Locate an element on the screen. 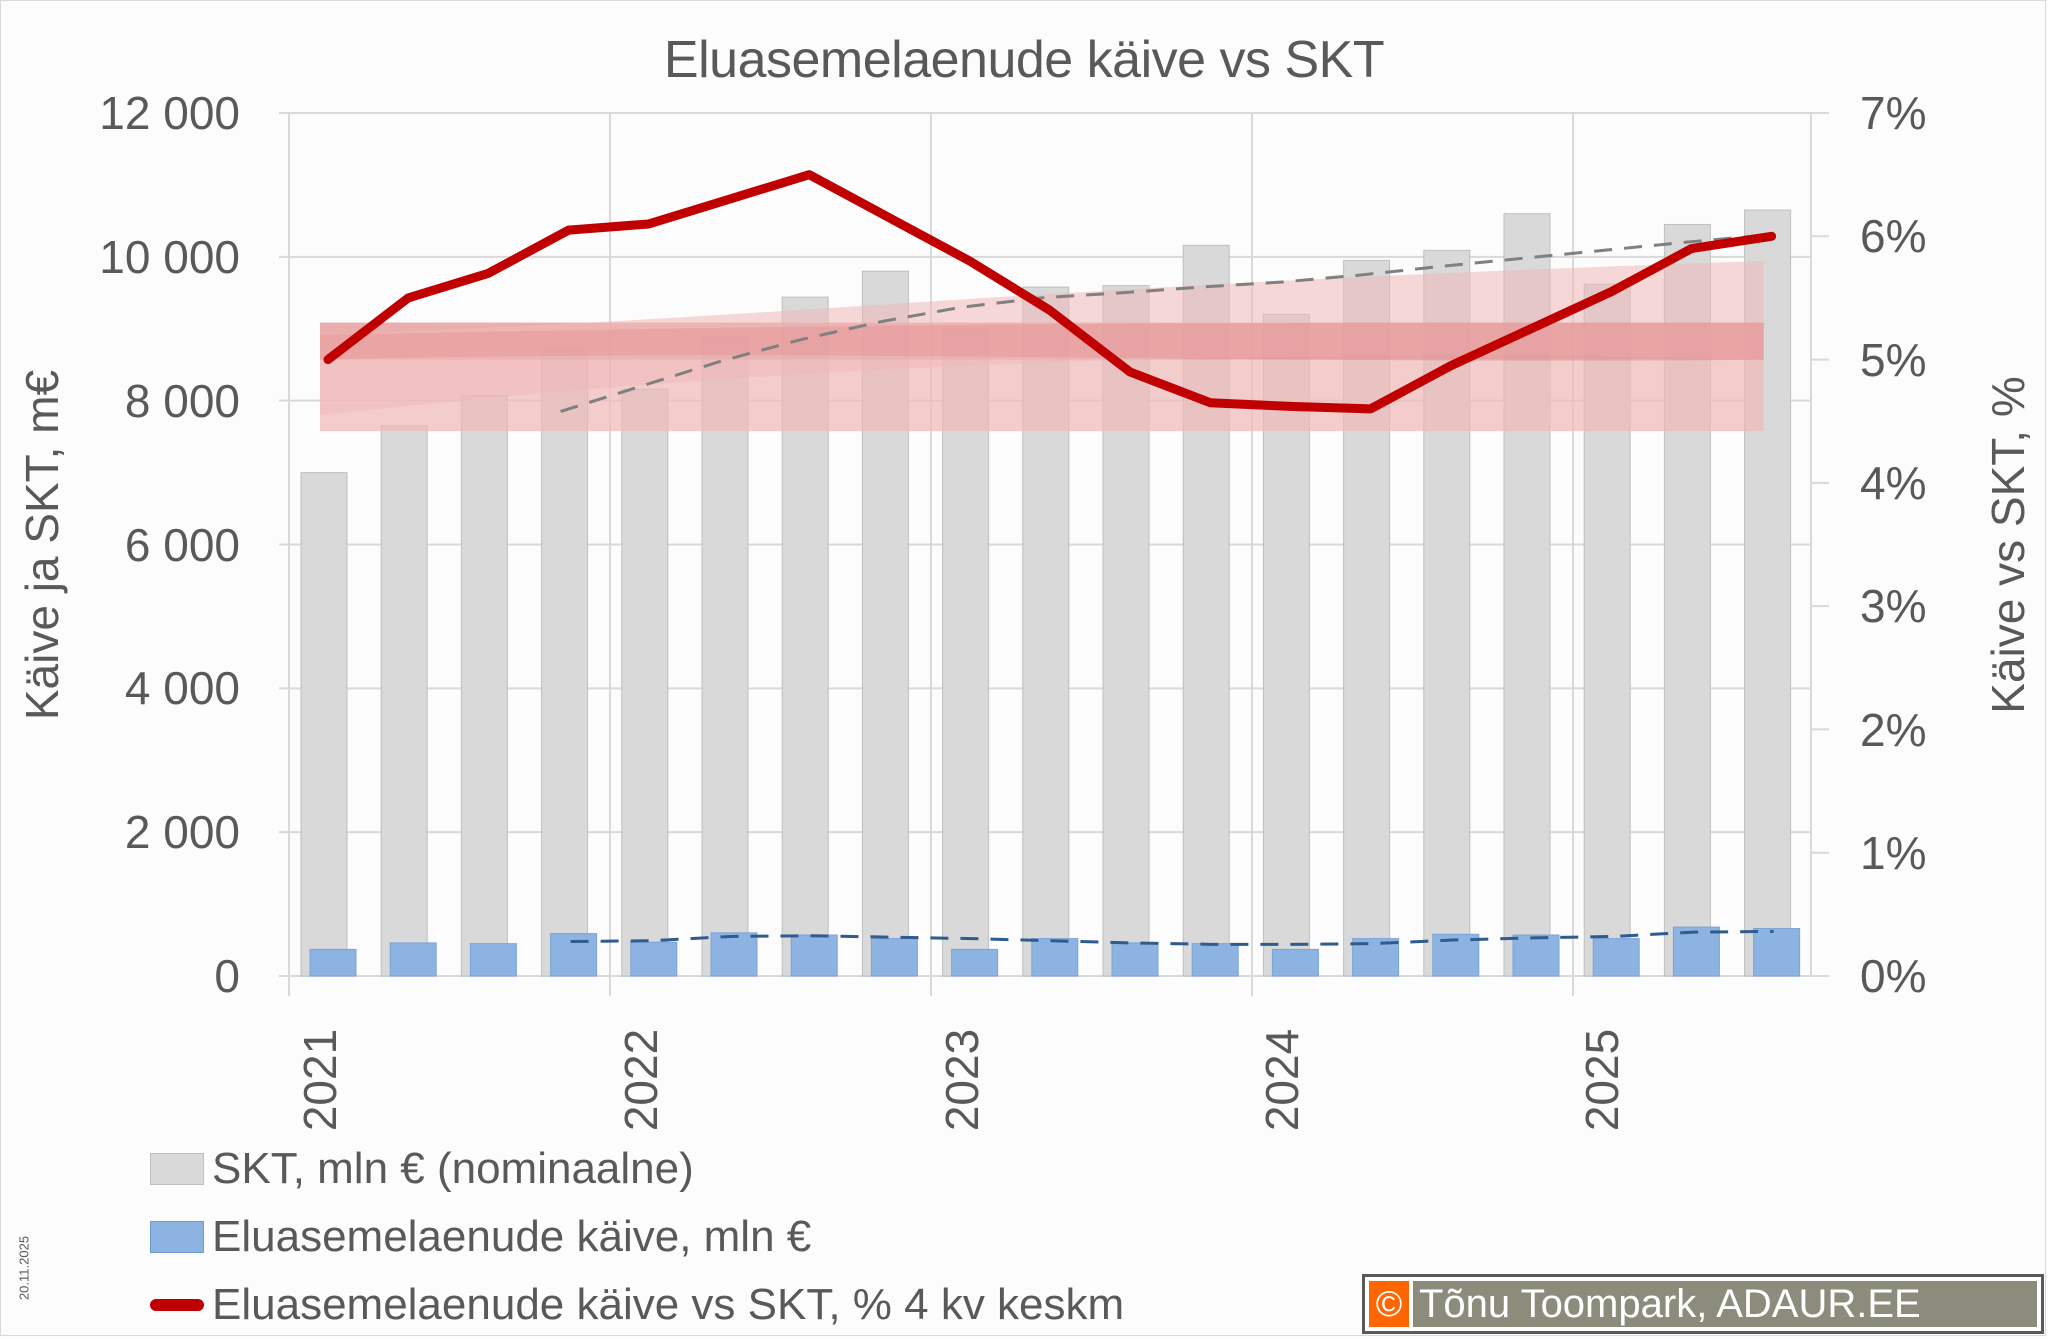 This screenshot has height=1339, width=2048. loan-bars is located at coordinates (1055, 951).